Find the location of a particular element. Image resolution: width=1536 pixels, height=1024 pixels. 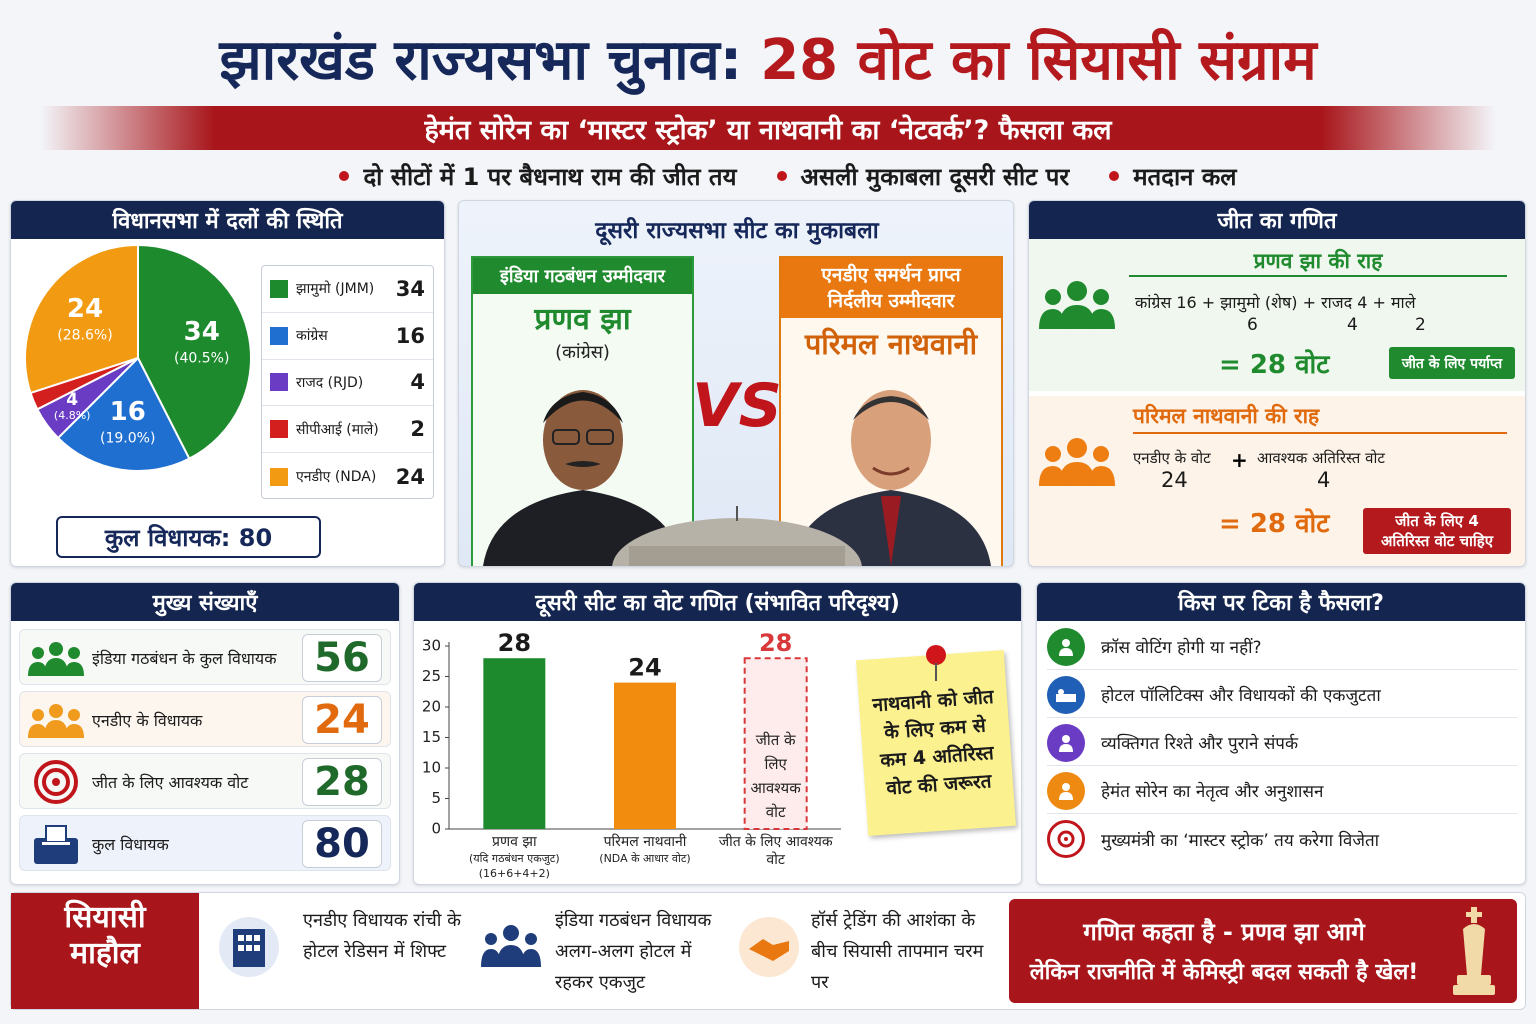

key-value: 80 is located at coordinates (342, 844).